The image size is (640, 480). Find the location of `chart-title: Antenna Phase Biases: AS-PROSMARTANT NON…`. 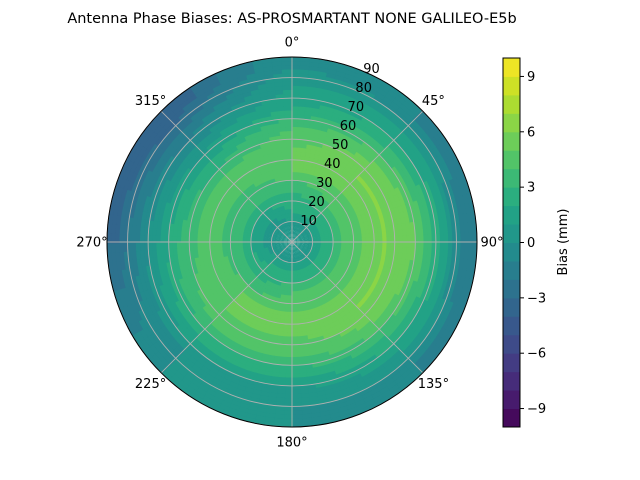

chart-title: Antenna Phase Biases: AS-PROSMARTANT NON… is located at coordinates (291, 19).